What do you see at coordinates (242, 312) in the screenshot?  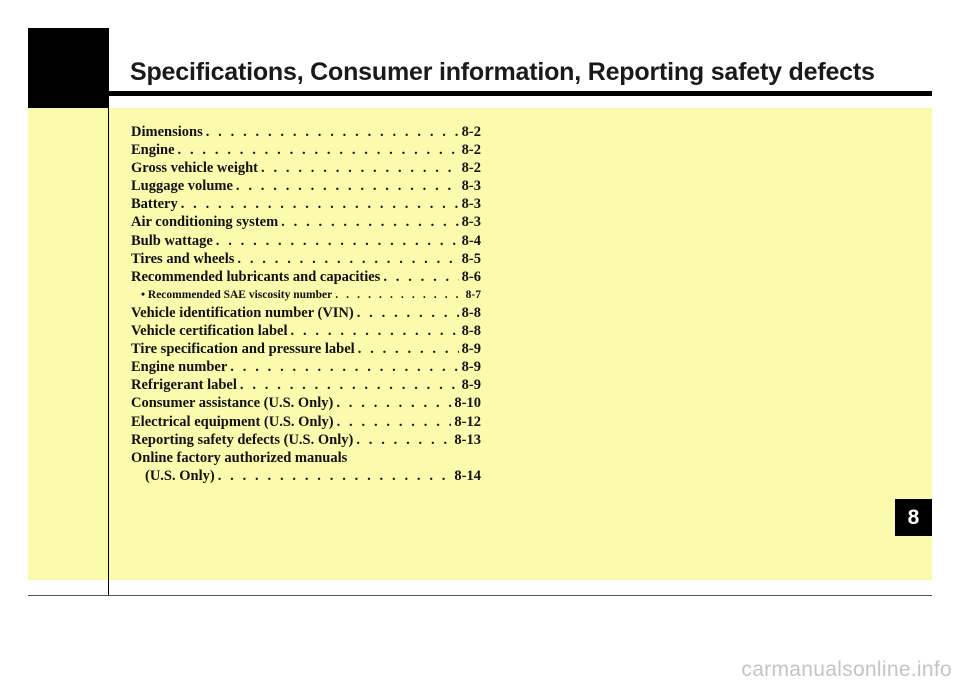 I see `toc-label: Vehicle identification number (VIN)` at bounding box center [242, 312].